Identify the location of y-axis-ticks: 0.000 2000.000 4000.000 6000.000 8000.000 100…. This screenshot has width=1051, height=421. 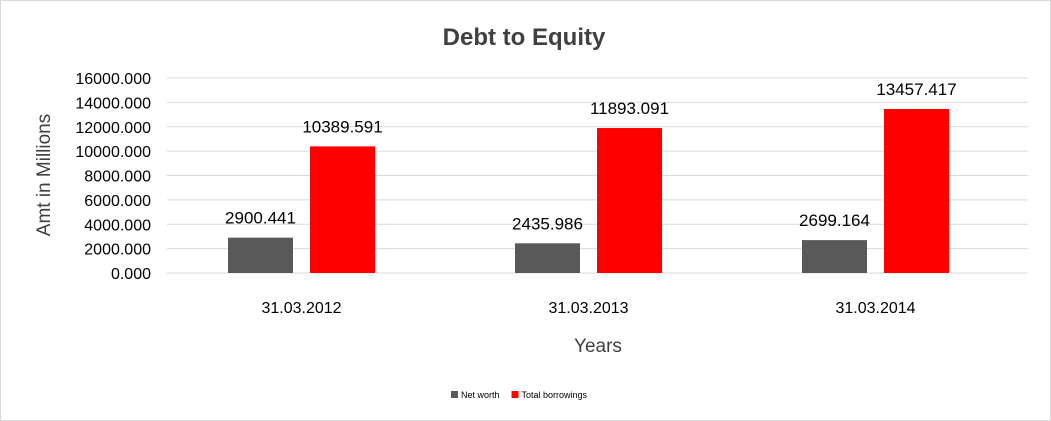
(113, 177).